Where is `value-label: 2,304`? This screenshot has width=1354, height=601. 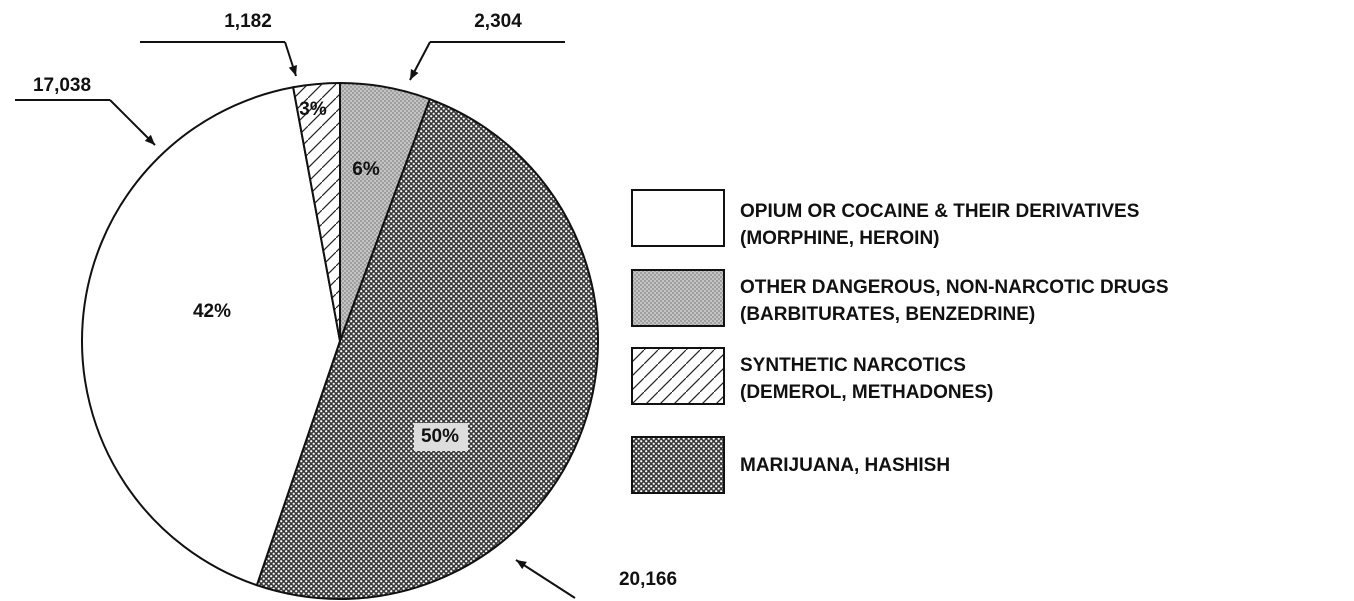 value-label: 2,304 is located at coordinates (498, 21).